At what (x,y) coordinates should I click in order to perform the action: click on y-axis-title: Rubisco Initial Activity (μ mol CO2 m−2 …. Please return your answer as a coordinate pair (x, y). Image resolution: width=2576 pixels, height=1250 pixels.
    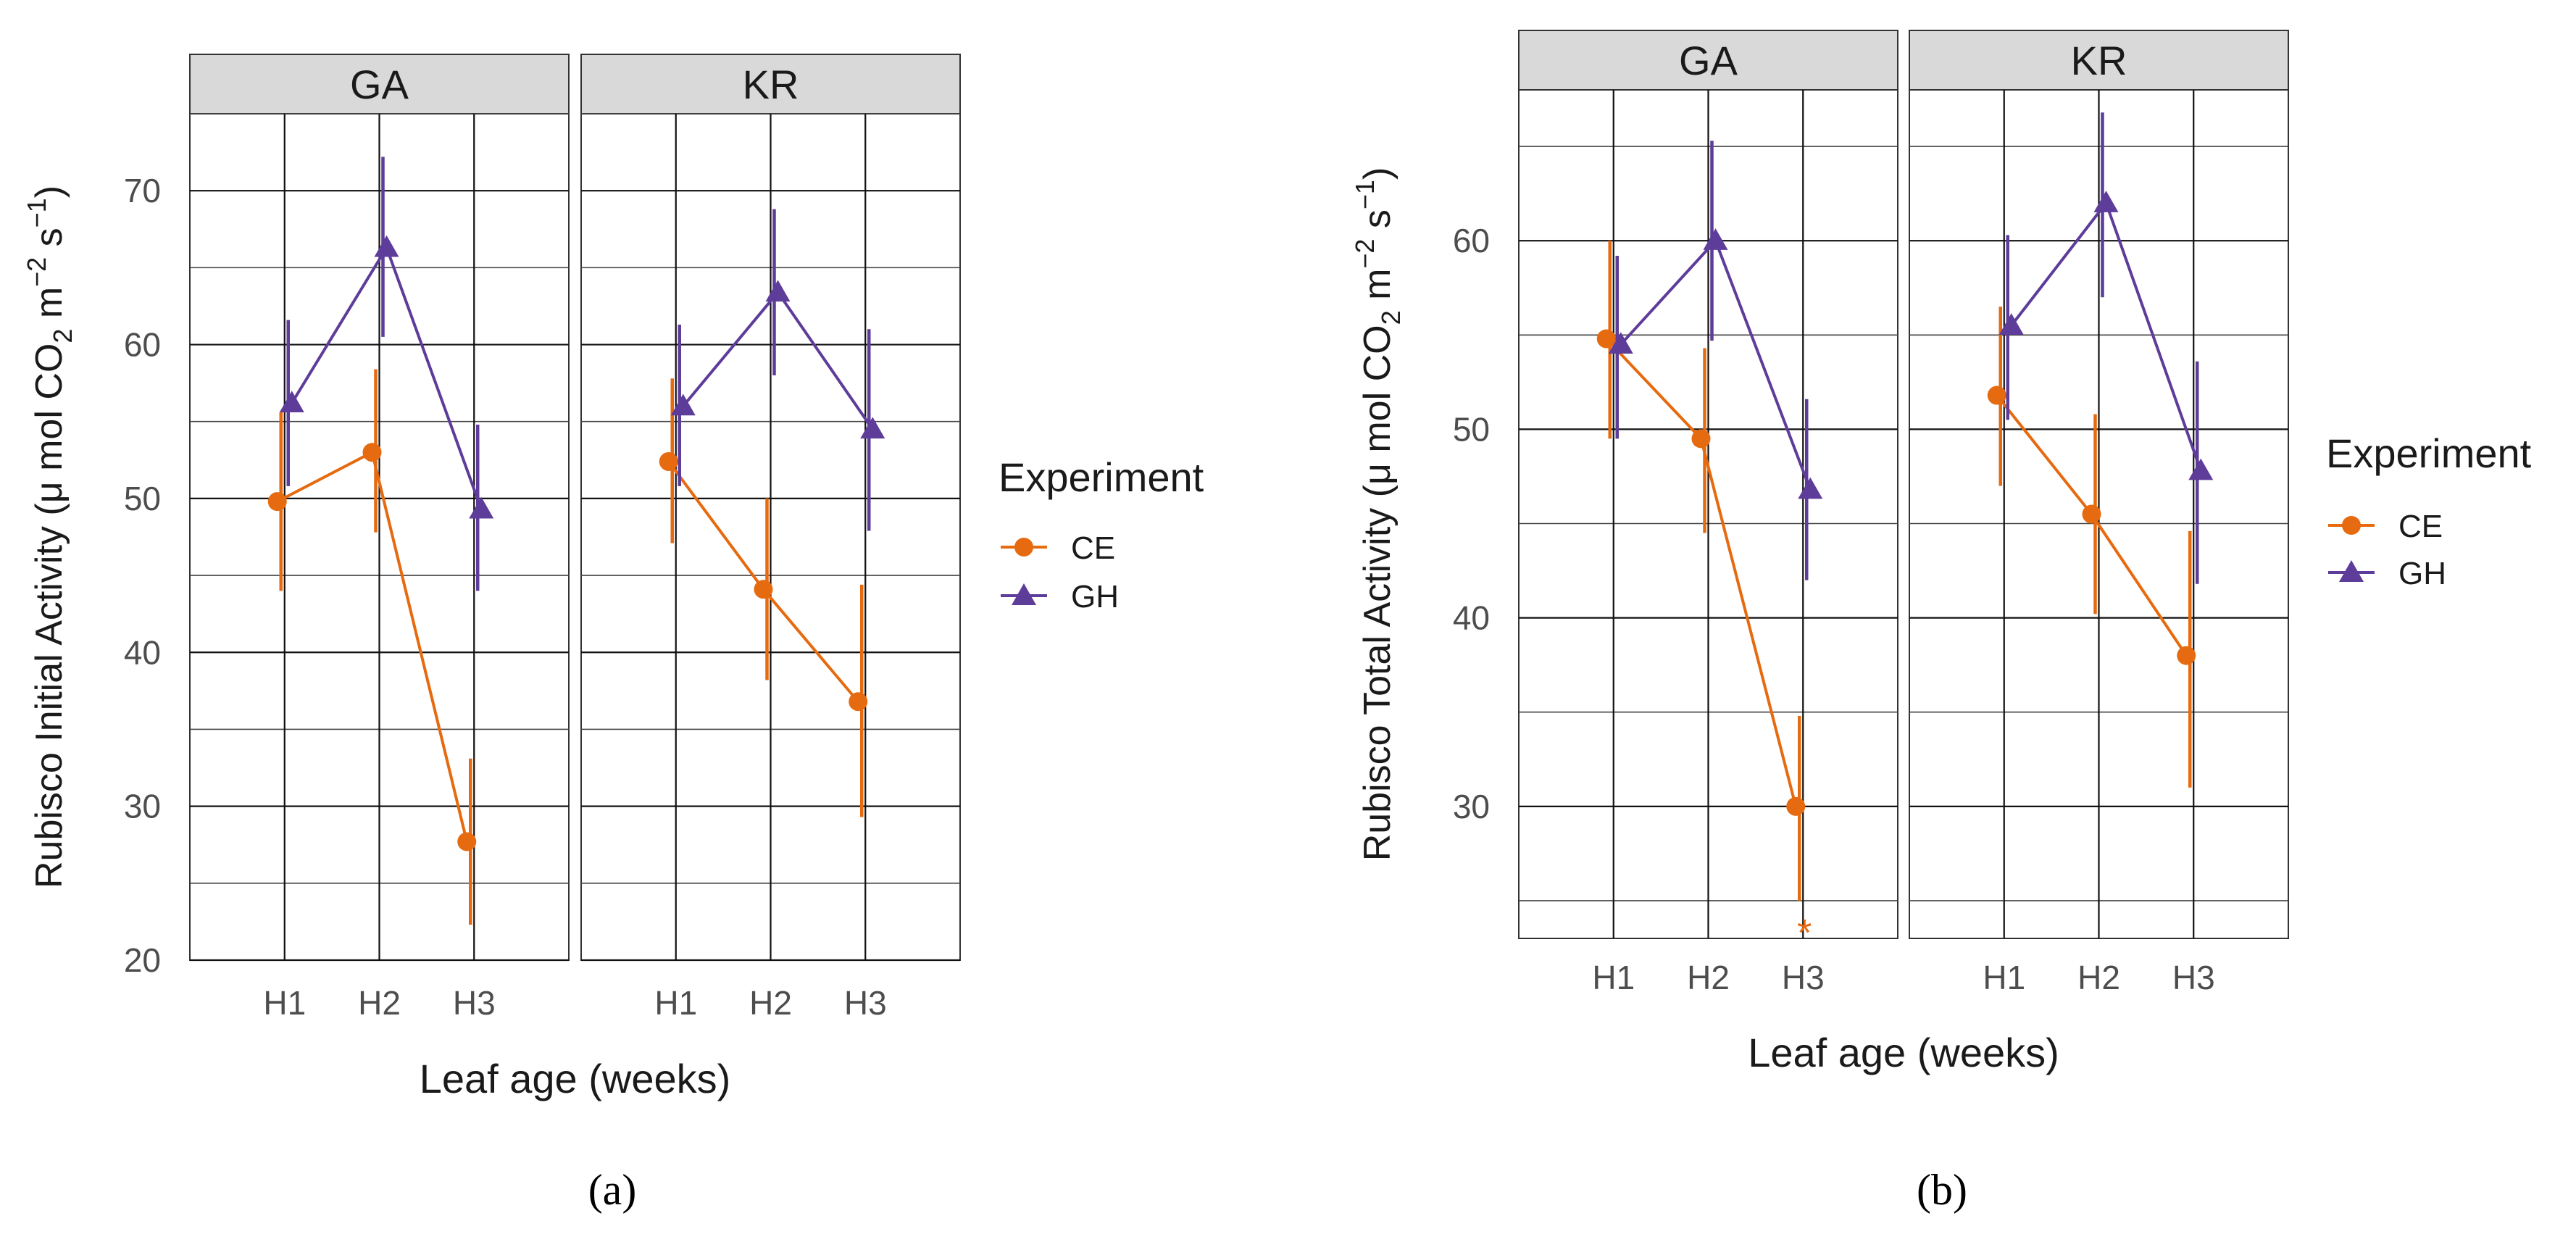
    Looking at the image, I should click on (50, 537).